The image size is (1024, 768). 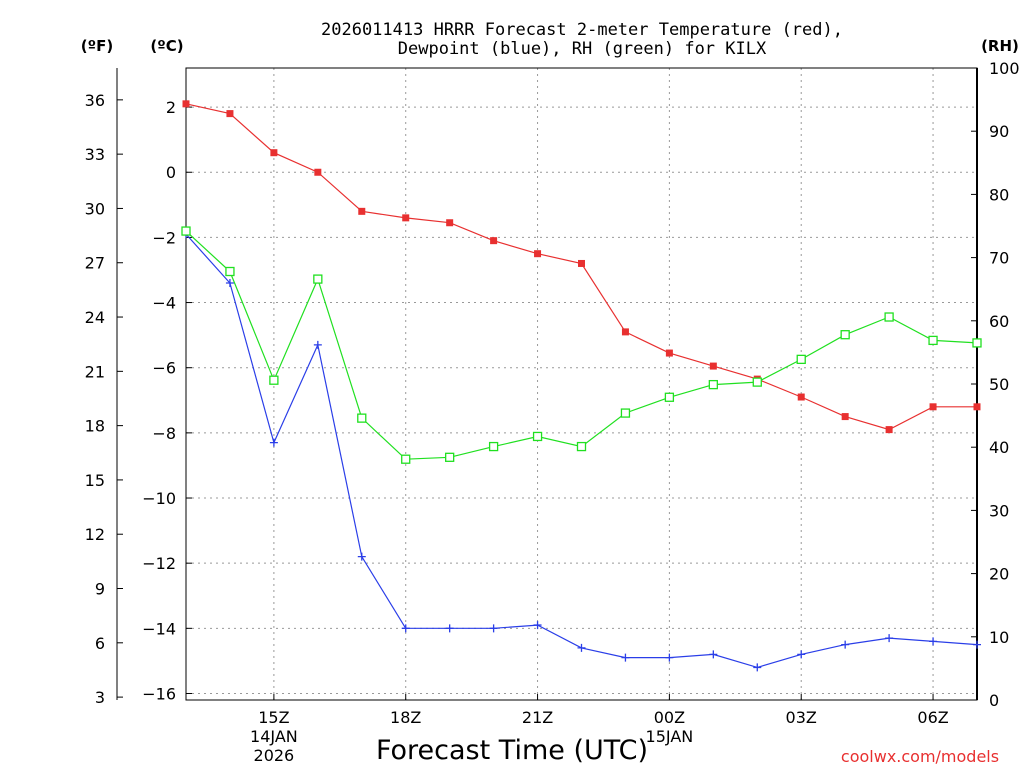 I want to click on chart-title-line-2: Dewpoint (blue), RH (green) for KILX, so click(x=582, y=49).